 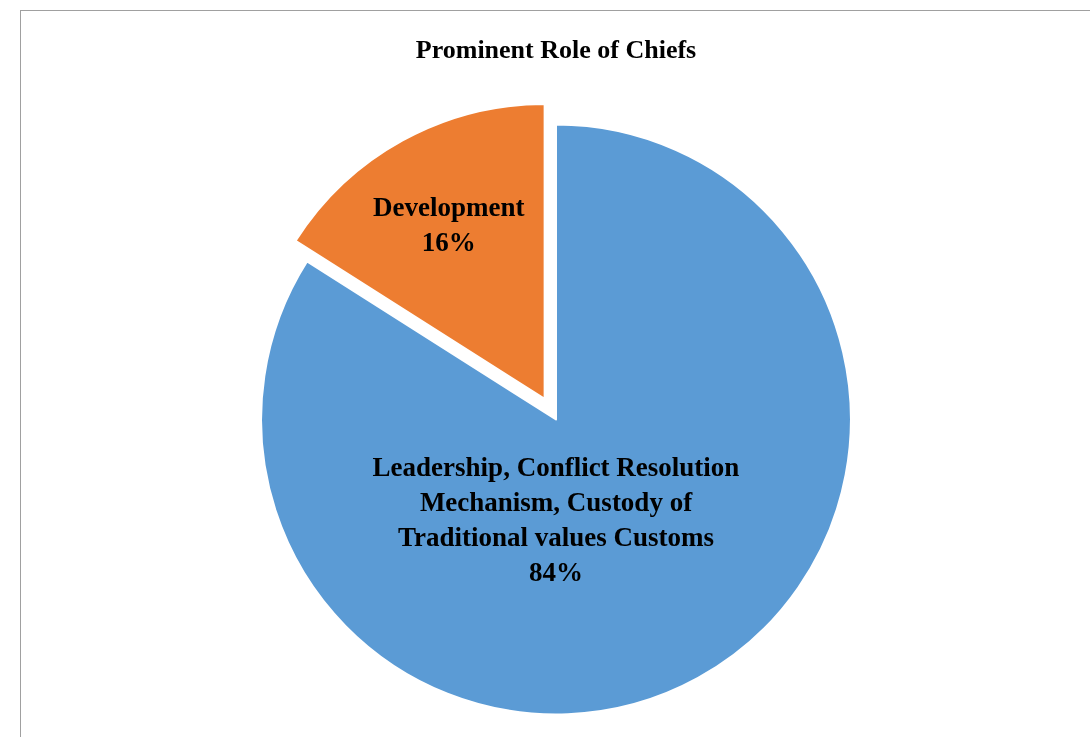 I want to click on chart-title: Prominent Role of Chiefs, so click(x=556, y=50).